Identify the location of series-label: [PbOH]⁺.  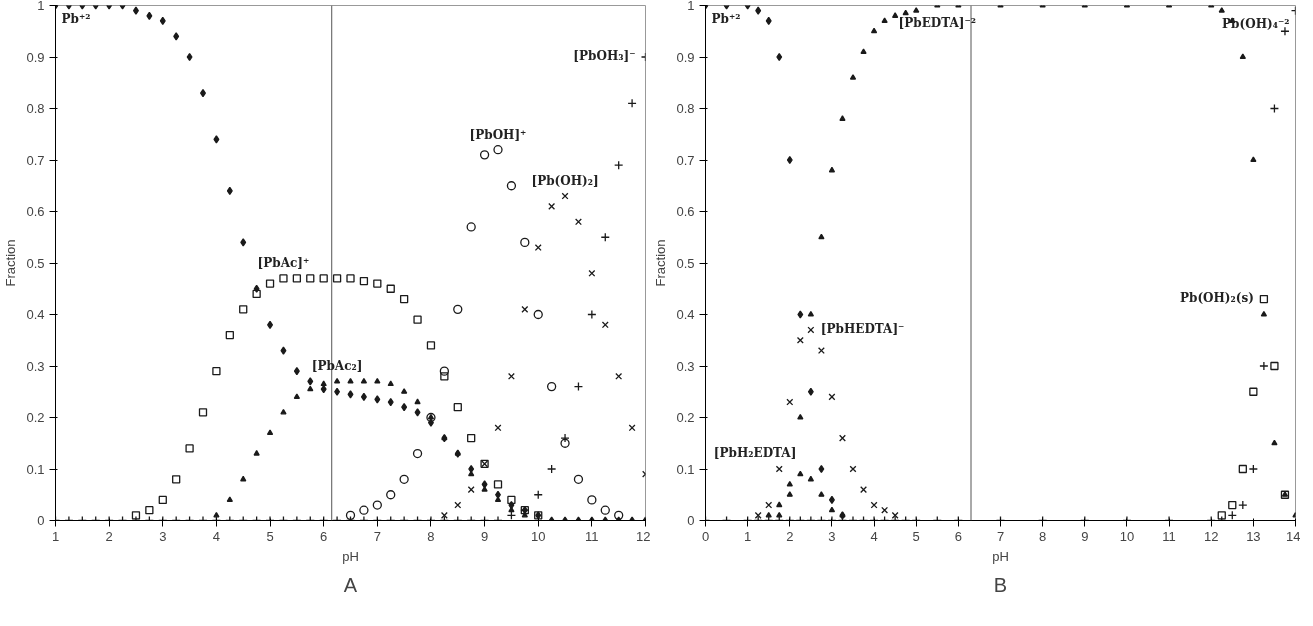
(498, 134).